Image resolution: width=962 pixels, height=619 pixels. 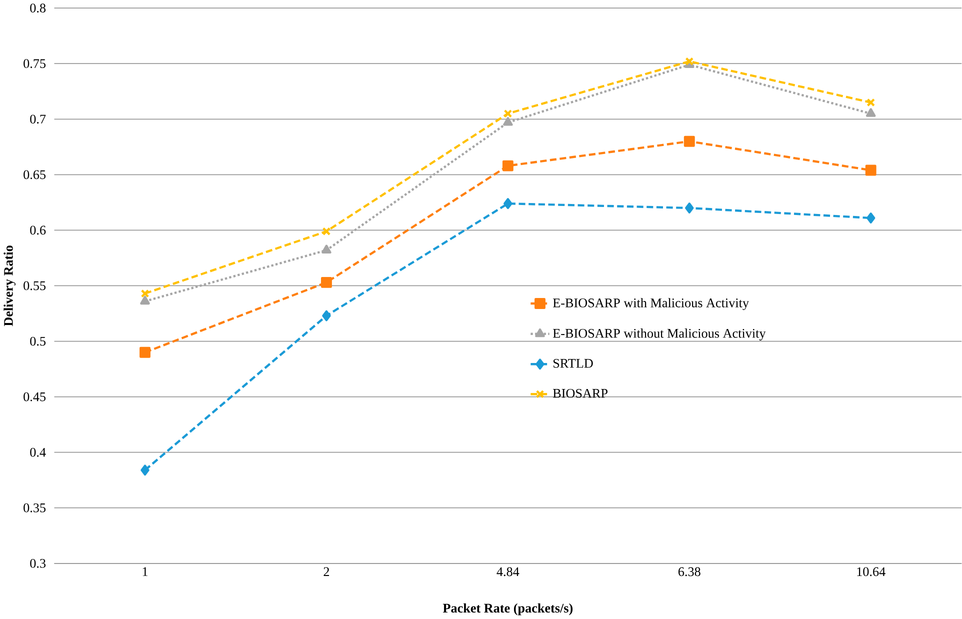 I want to click on y-axis-title: Delivery Ratio, so click(x=10, y=286).